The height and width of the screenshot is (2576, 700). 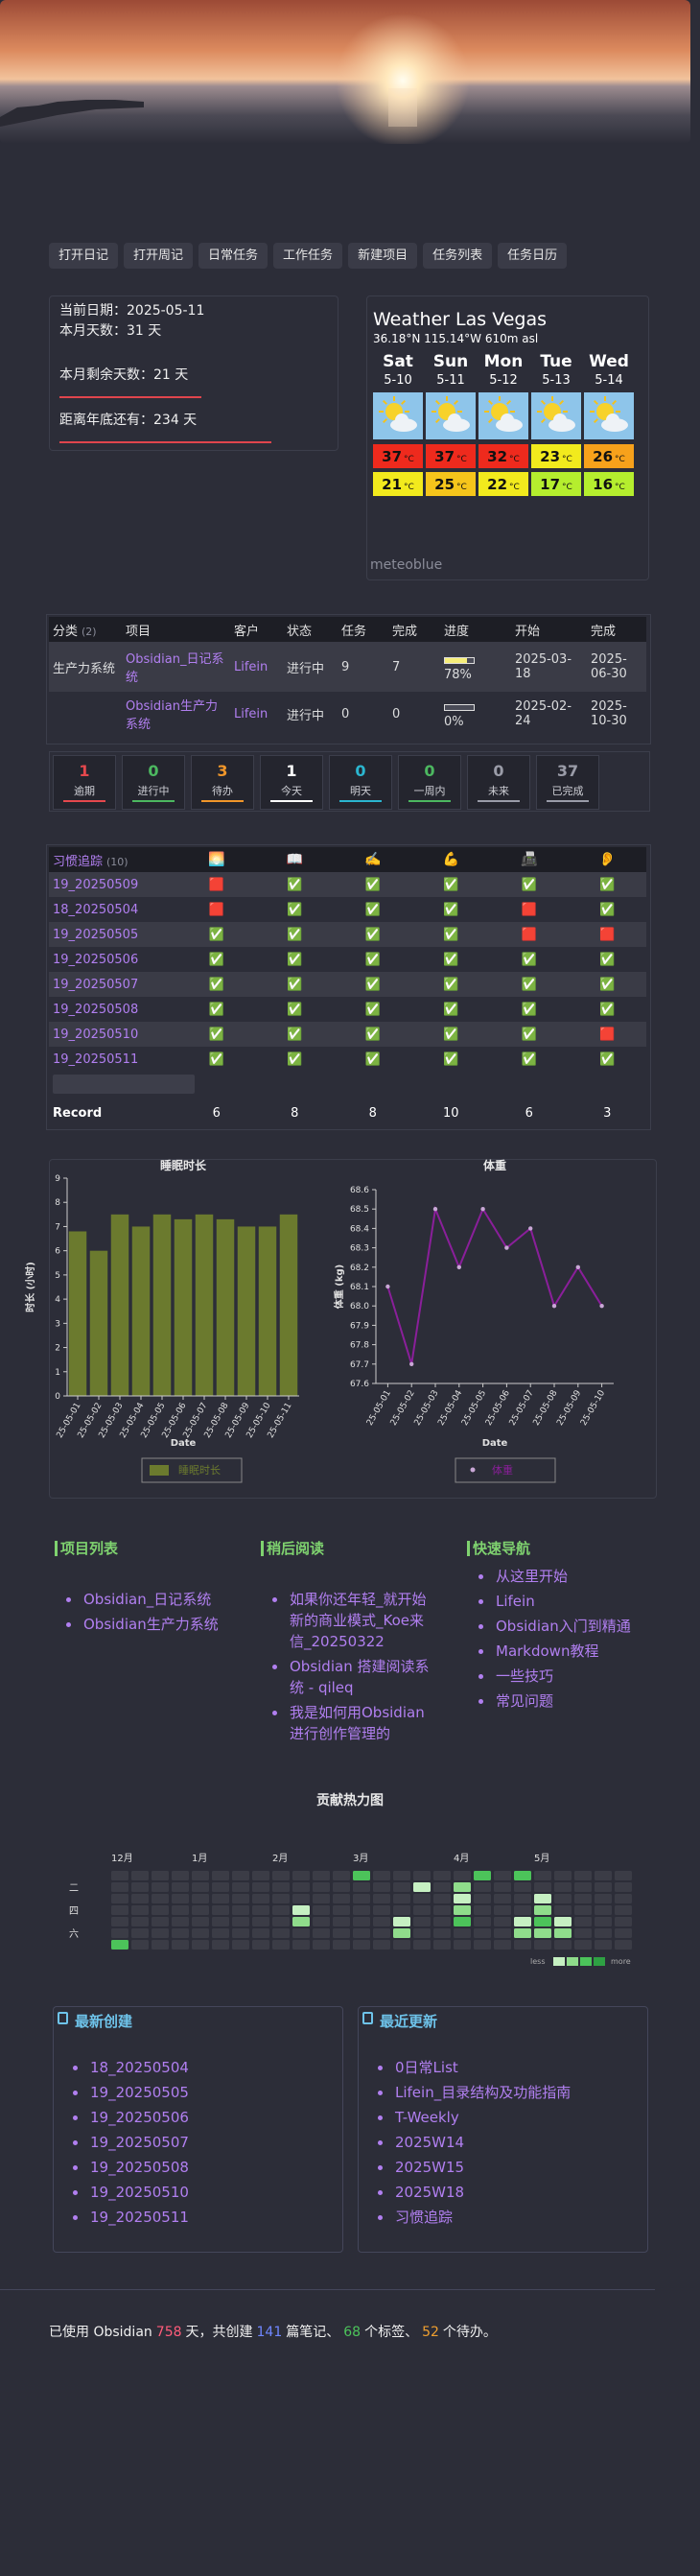 I want to click on habit-note: 19_20250511, so click(x=96, y=1059).